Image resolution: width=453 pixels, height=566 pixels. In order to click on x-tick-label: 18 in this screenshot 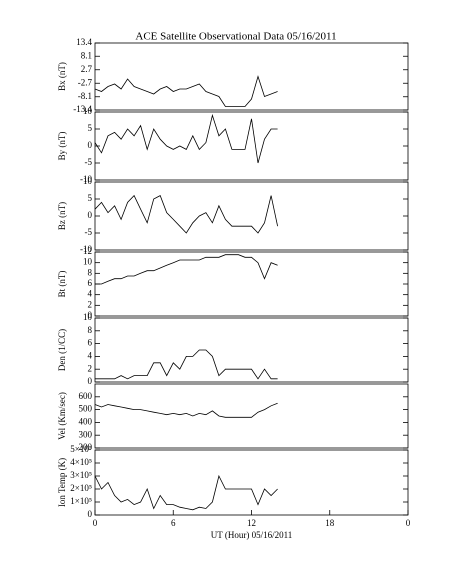, I will do `click(330, 523)`.